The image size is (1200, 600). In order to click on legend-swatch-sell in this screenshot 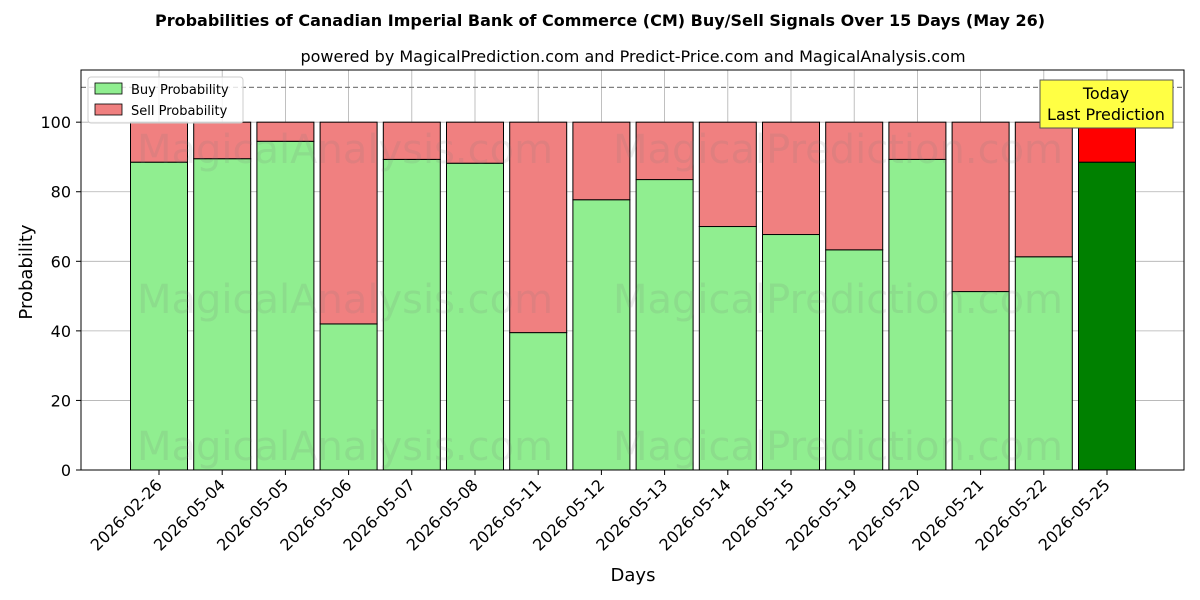, I will do `click(108, 109)`.